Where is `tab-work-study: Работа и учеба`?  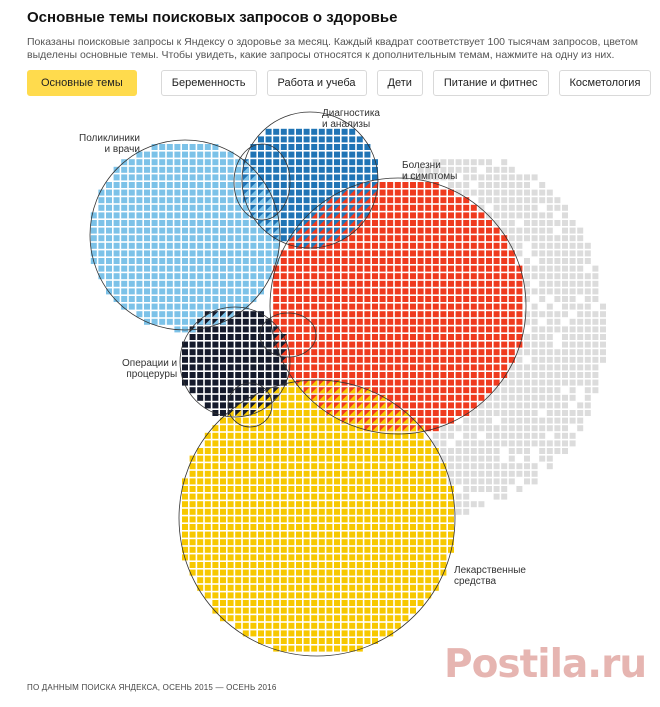
tab-work-study: Работа и учеба is located at coordinates (316, 83).